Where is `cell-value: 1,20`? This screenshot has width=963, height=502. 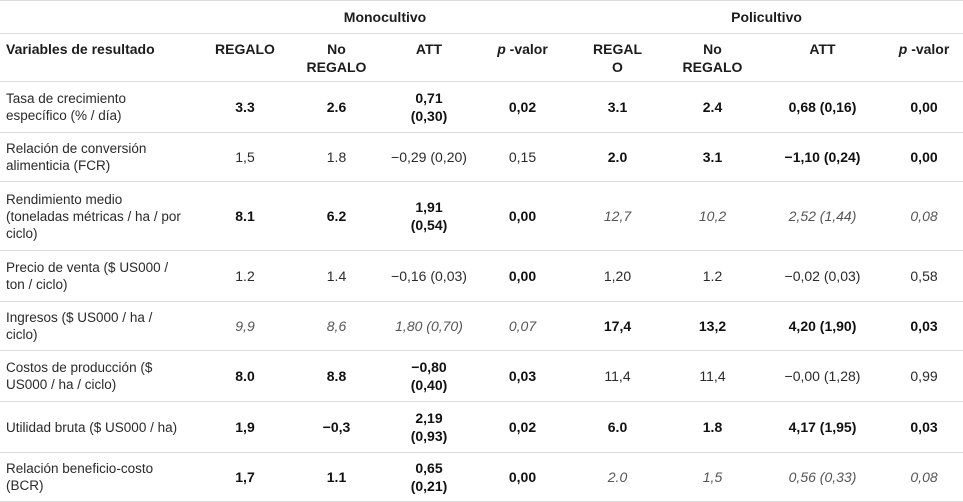
cell-value: 1,20 is located at coordinates (617, 276).